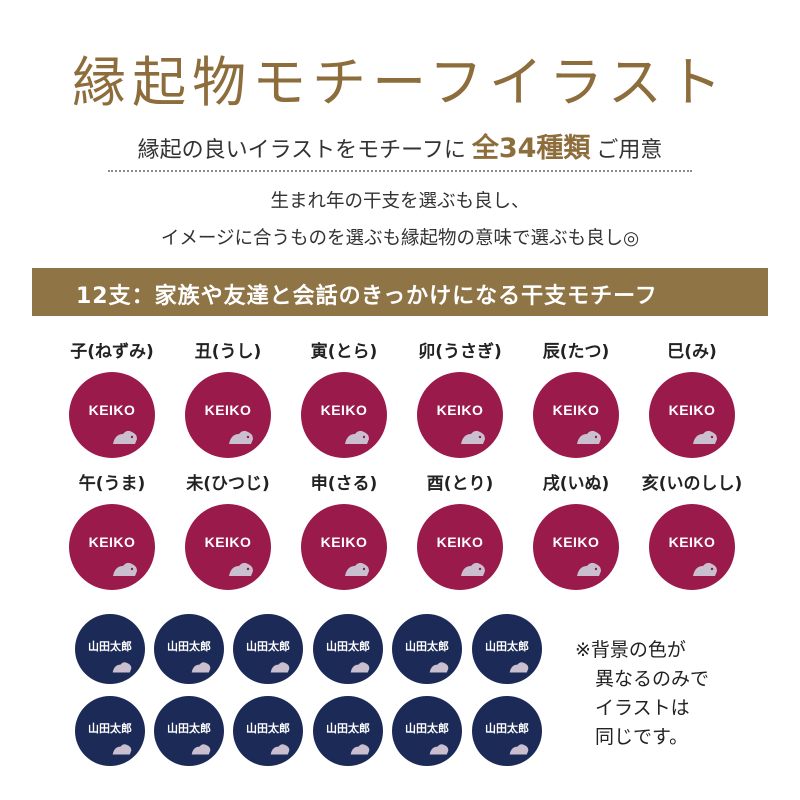  What do you see at coordinates (460, 484) in the screenshot?
I see `zodiac-label: 酉(とり)` at bounding box center [460, 484].